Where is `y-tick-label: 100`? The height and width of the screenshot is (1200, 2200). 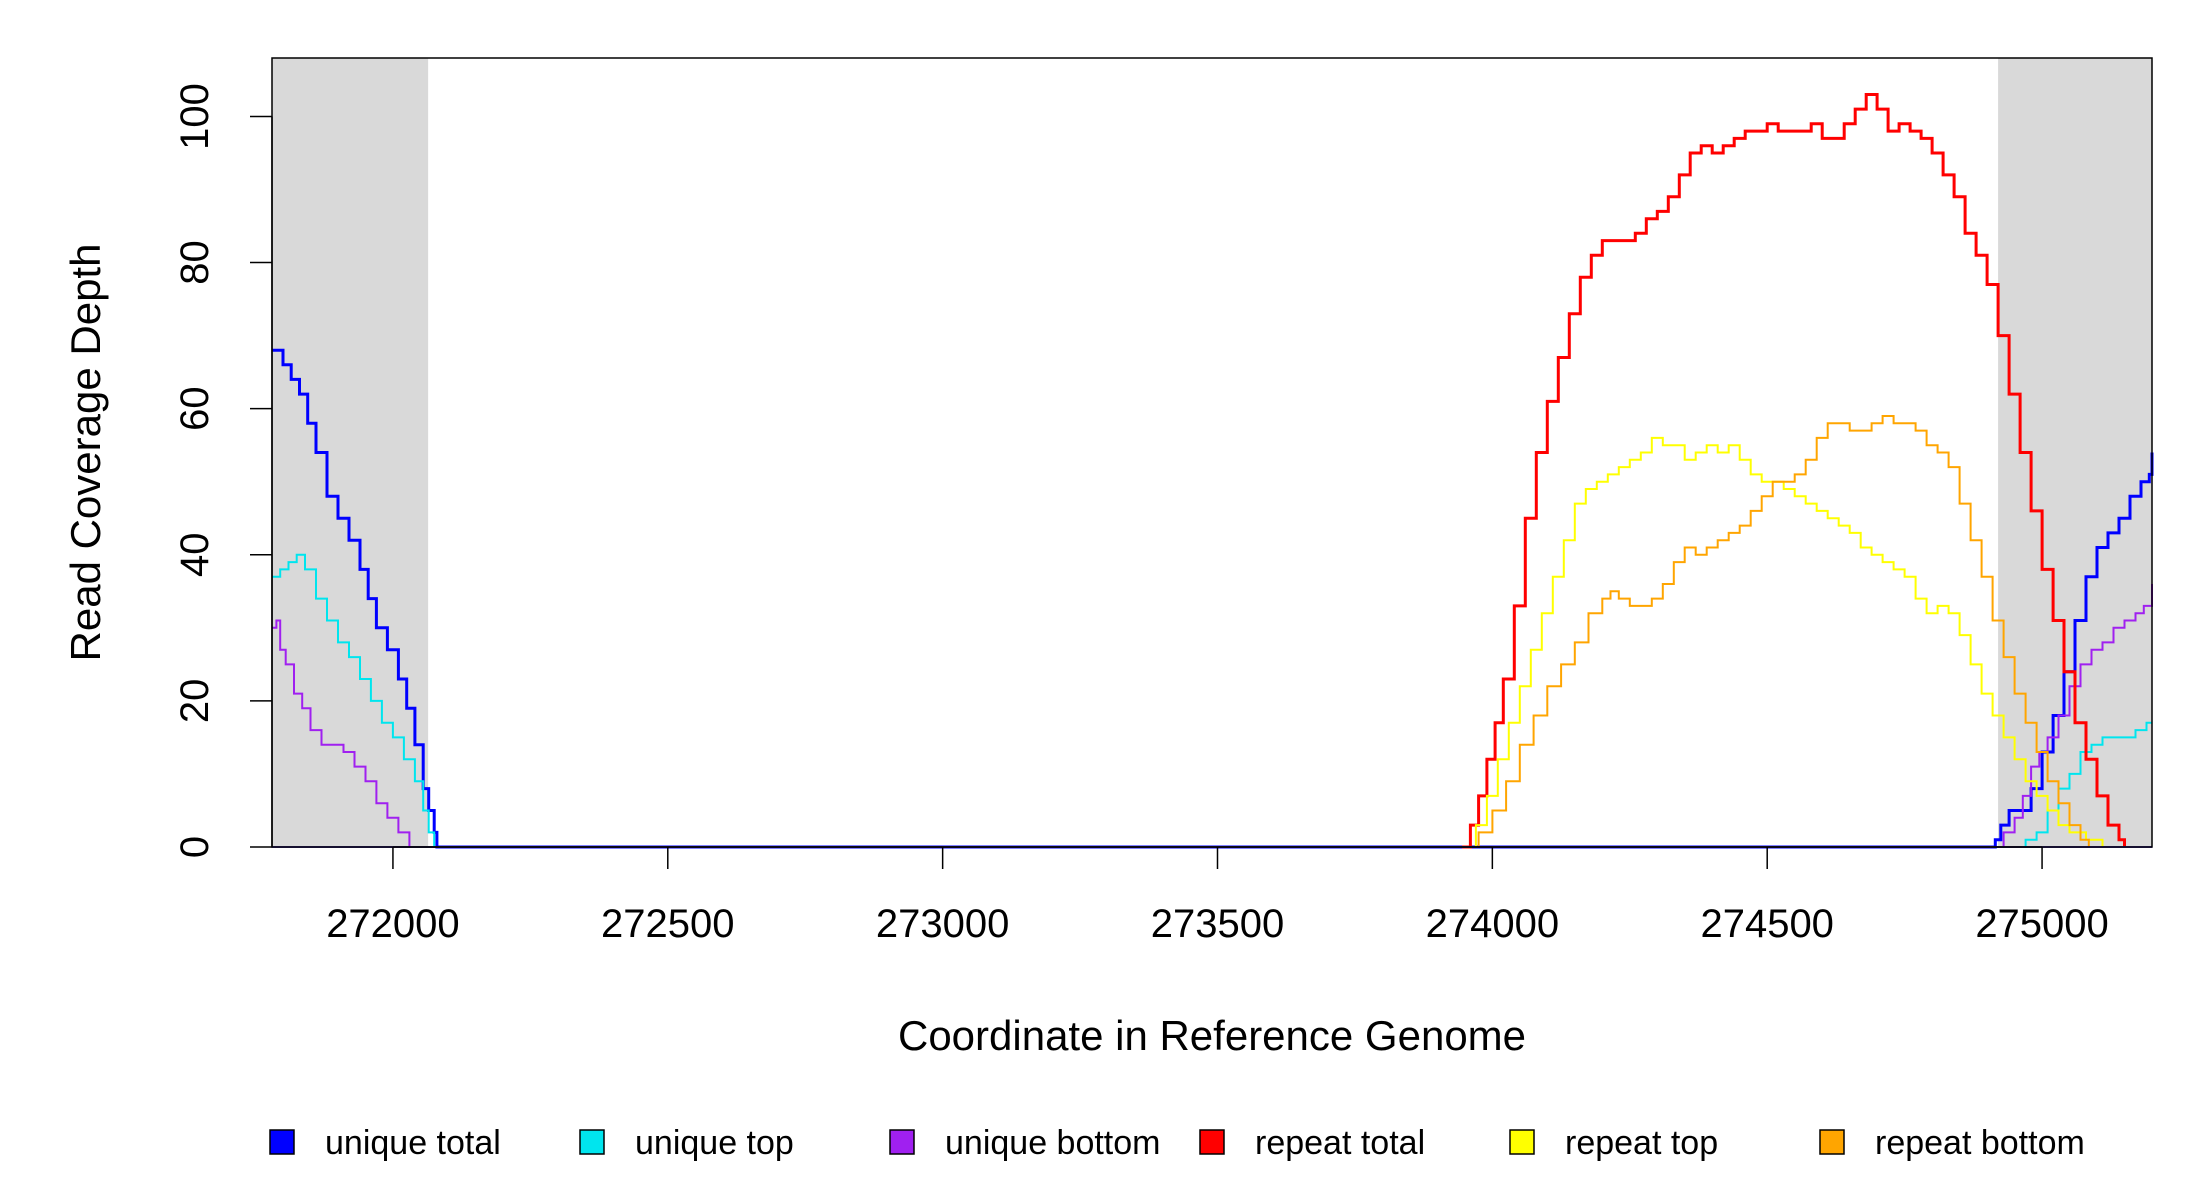 y-tick-label: 100 is located at coordinates (195, 116).